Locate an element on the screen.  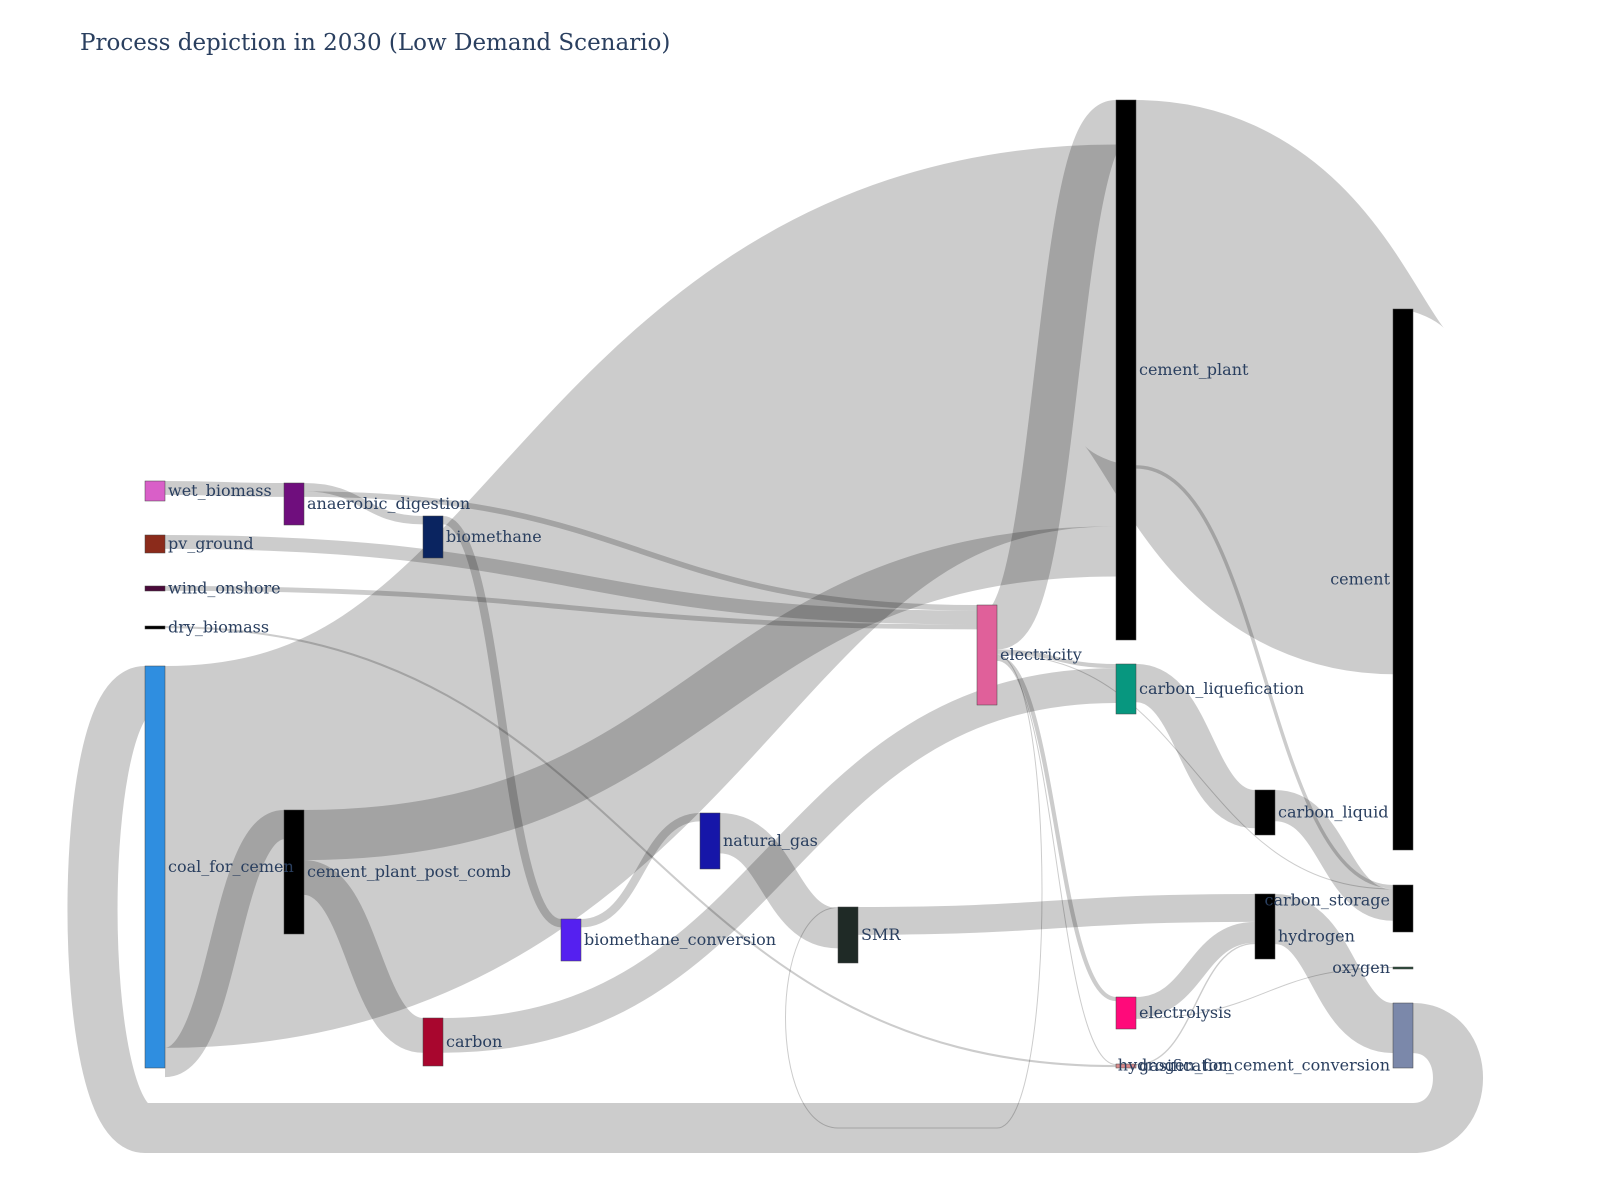
label-anaerobic_digestion: anaerobic_digestion is located at coordinates (388, 503).